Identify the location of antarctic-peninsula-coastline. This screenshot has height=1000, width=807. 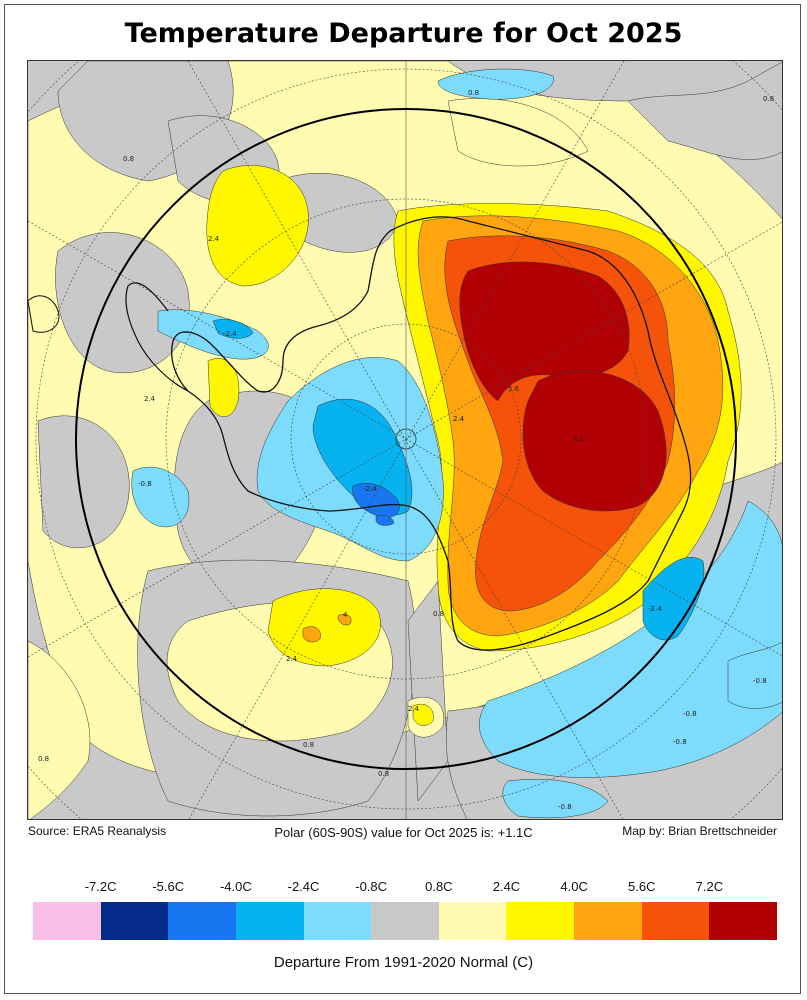
(157, 337).